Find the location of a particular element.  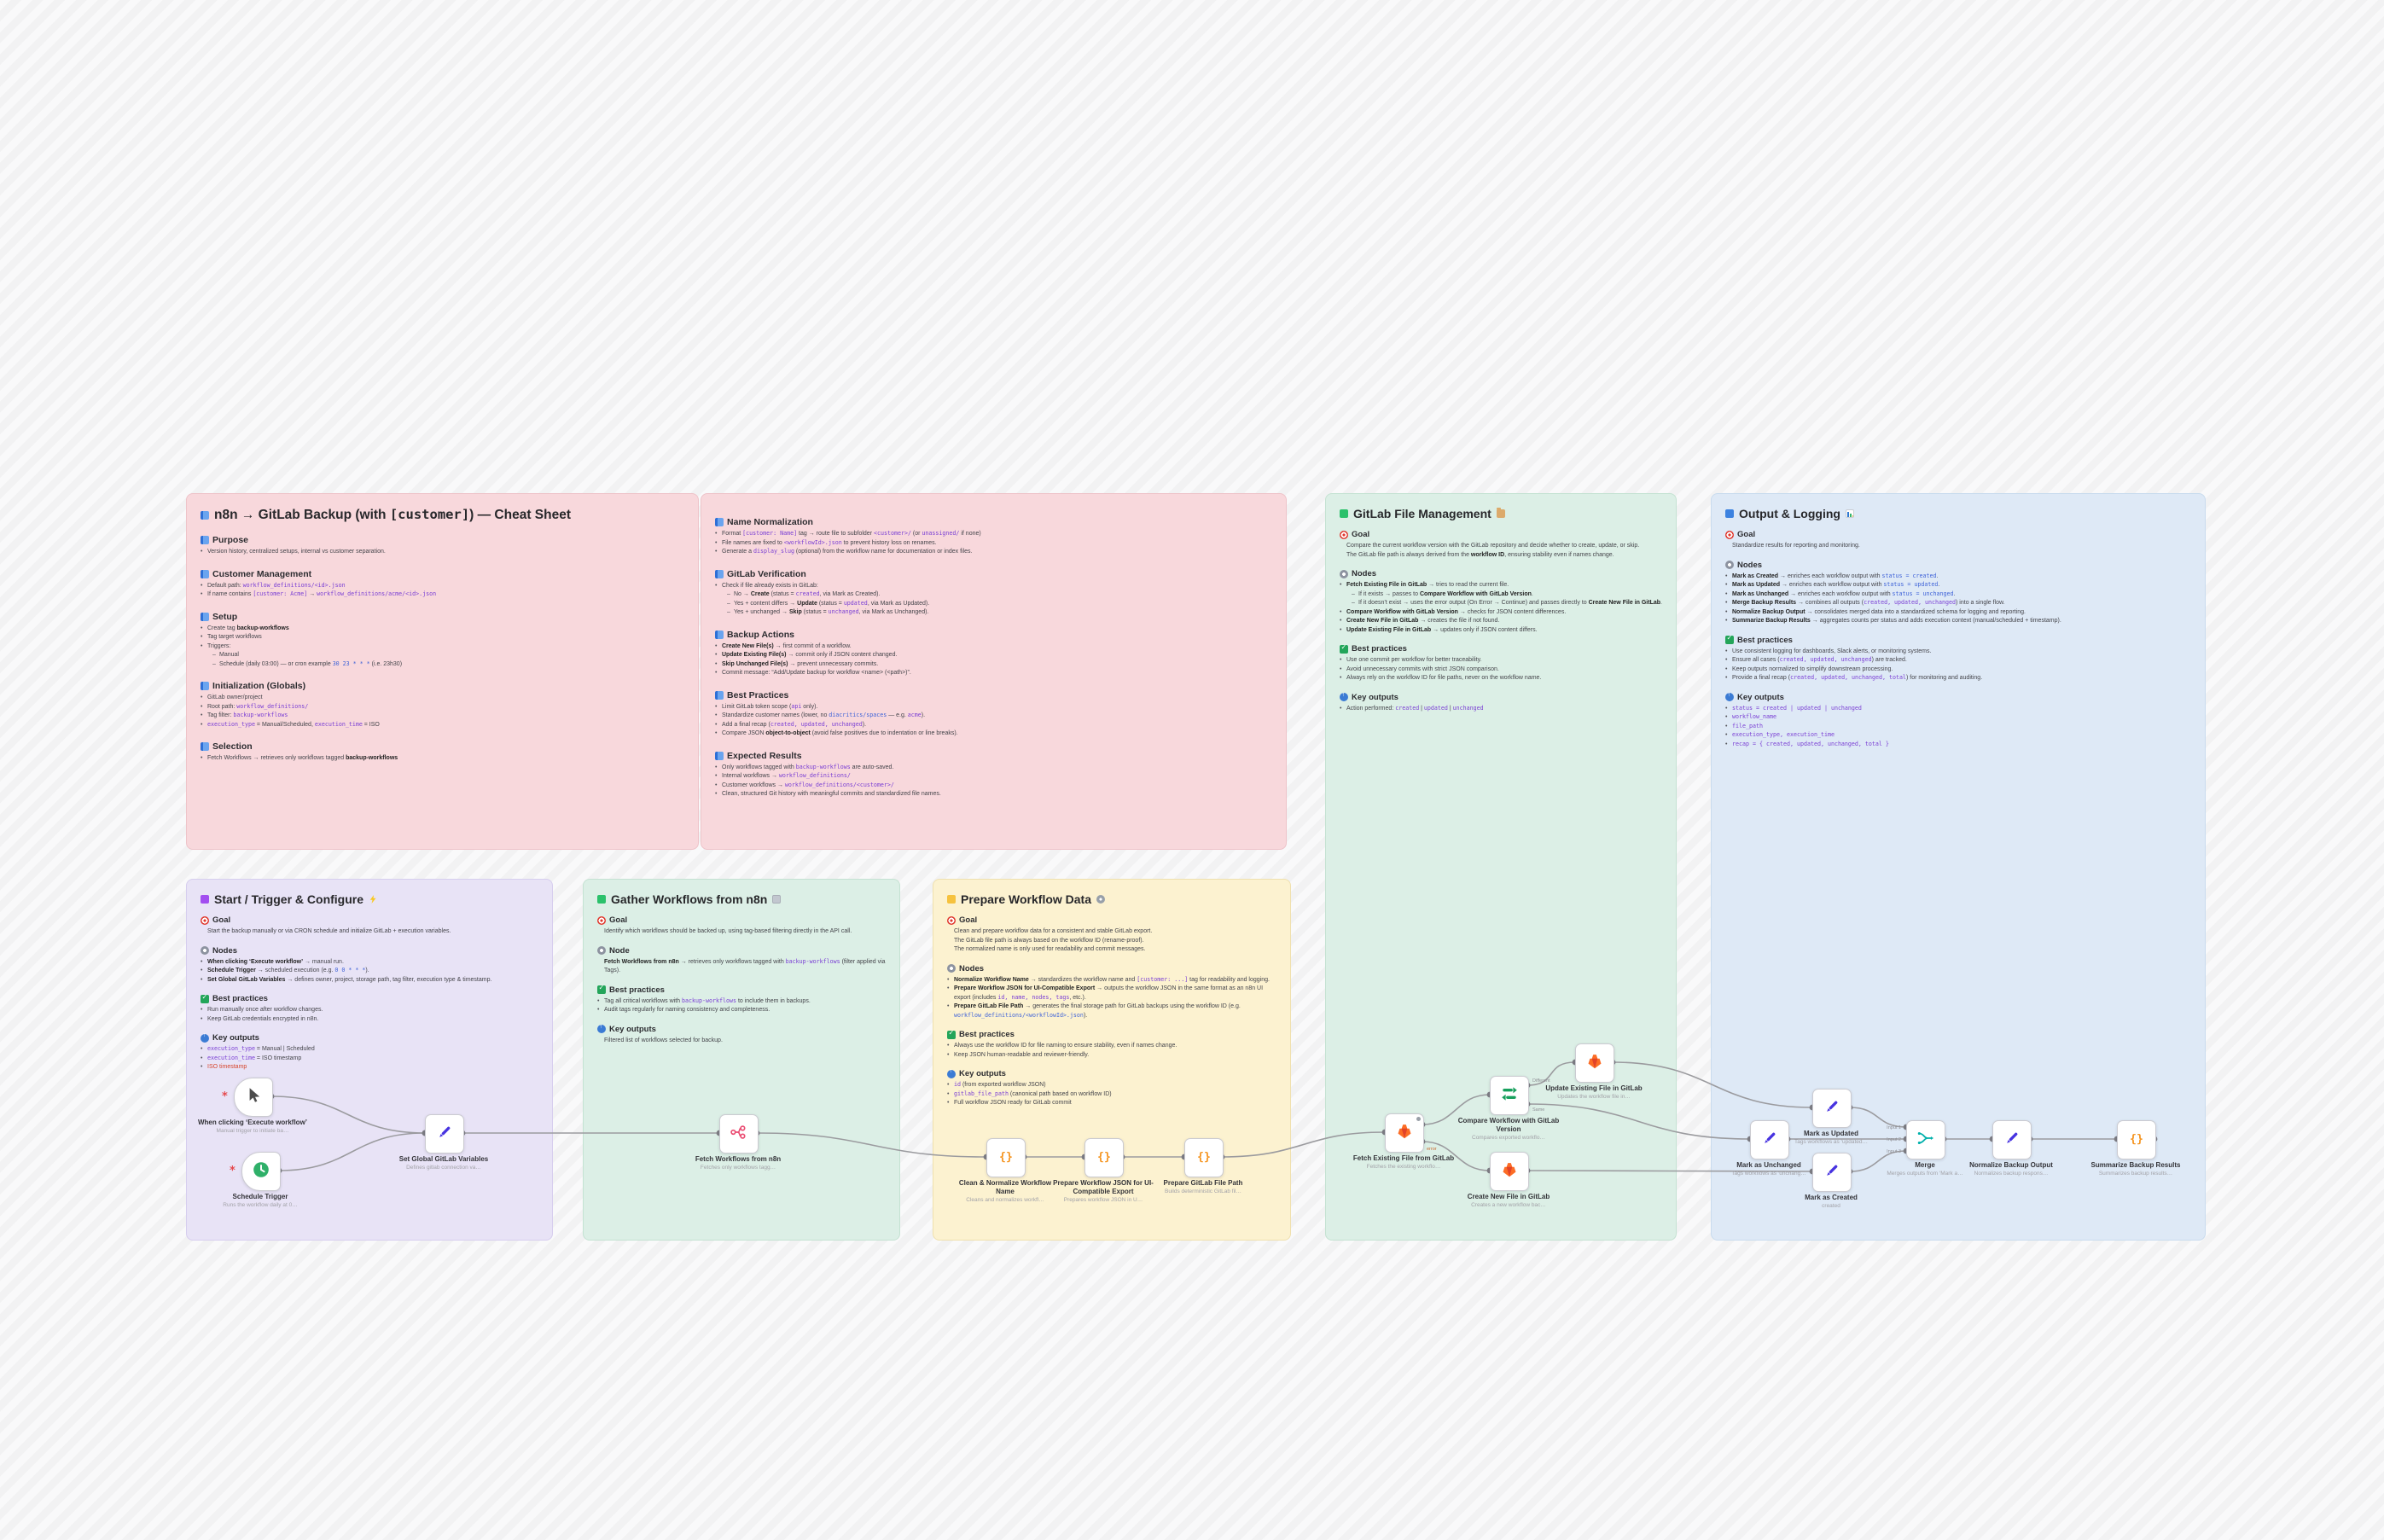

code-icon: {} is located at coordinates (1104, 1158).